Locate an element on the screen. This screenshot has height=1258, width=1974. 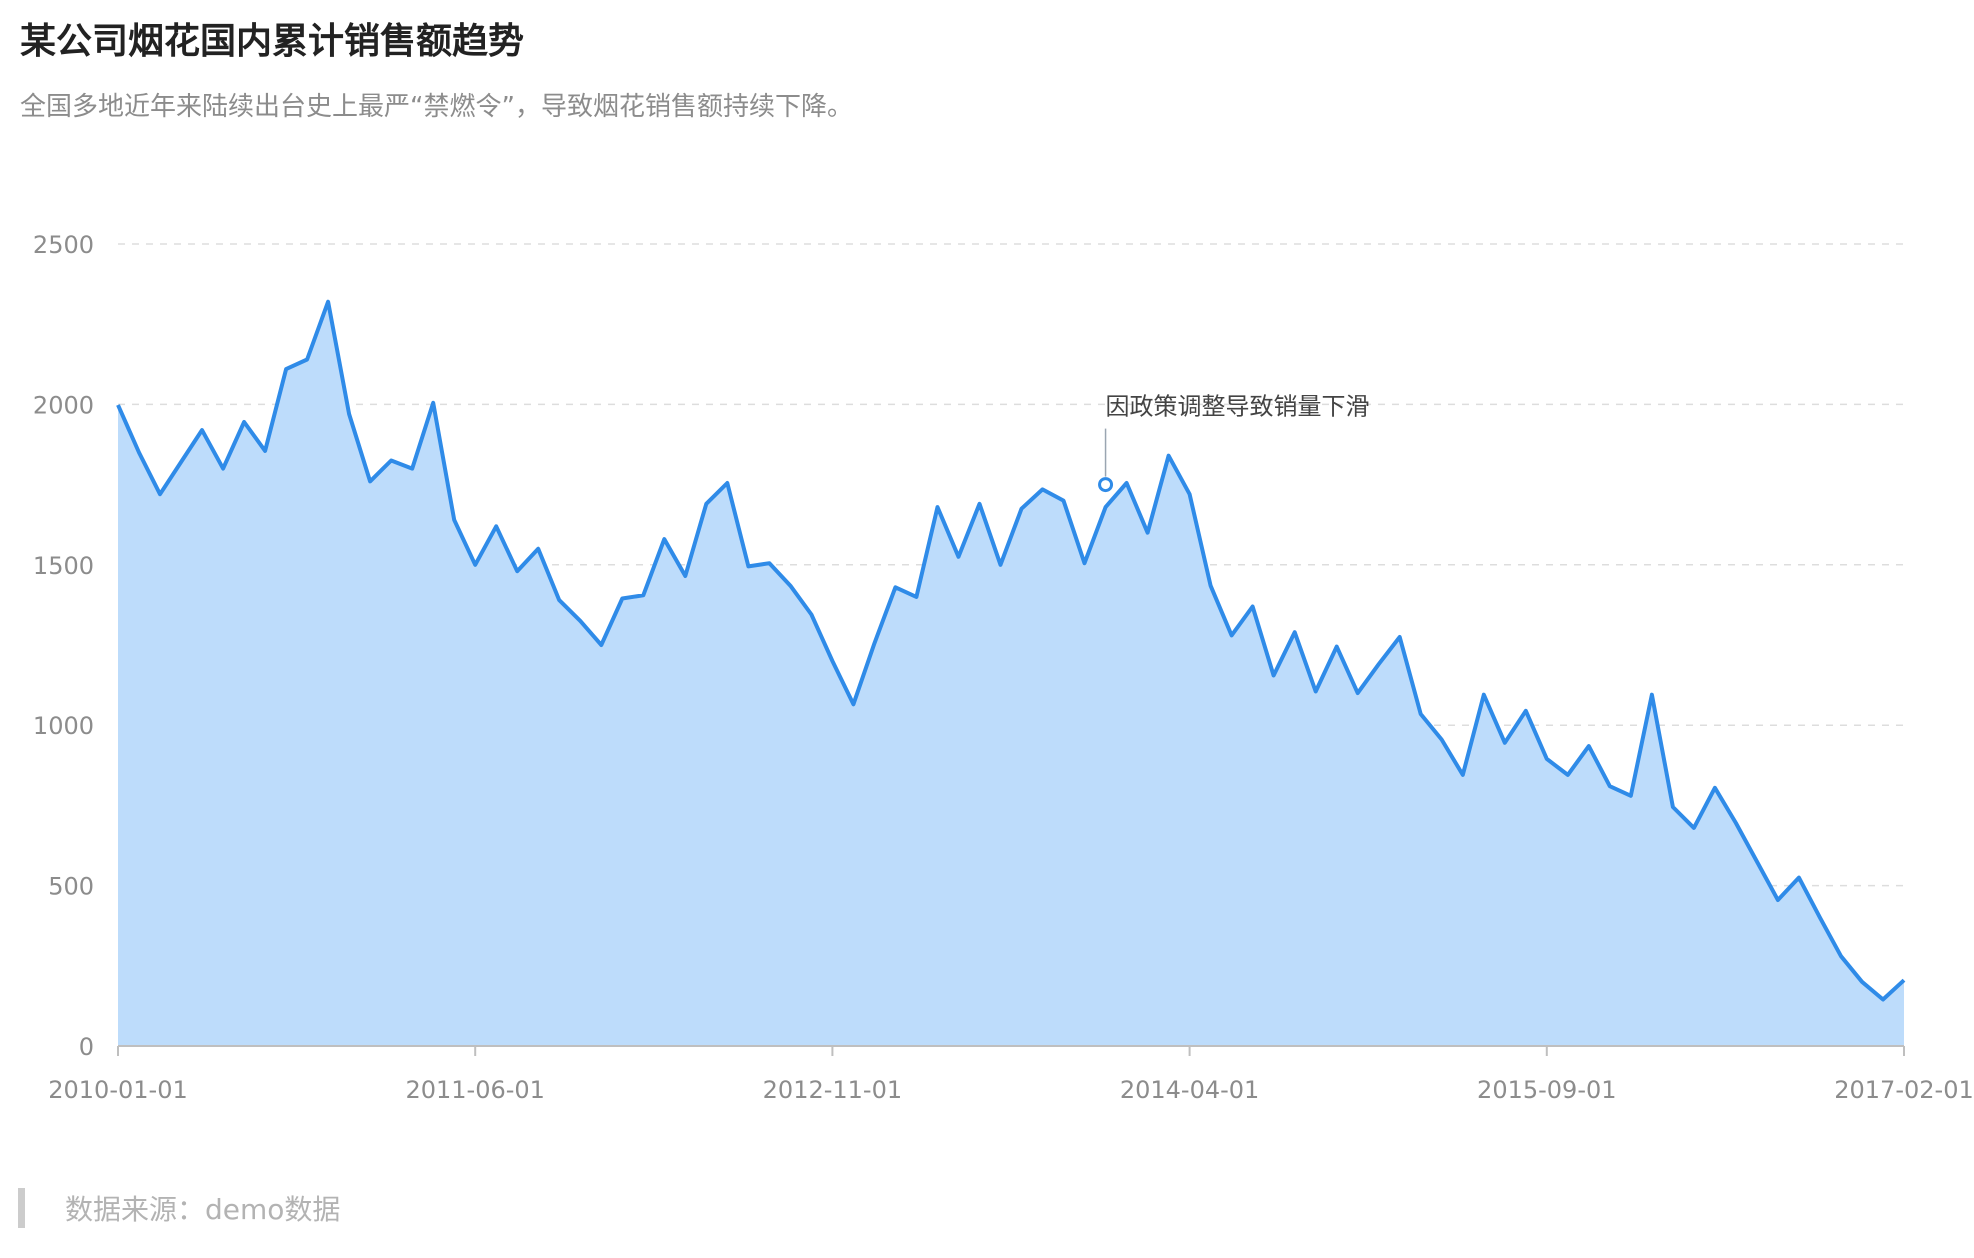
y-tick-label: 0 is located at coordinates (86, 1047).